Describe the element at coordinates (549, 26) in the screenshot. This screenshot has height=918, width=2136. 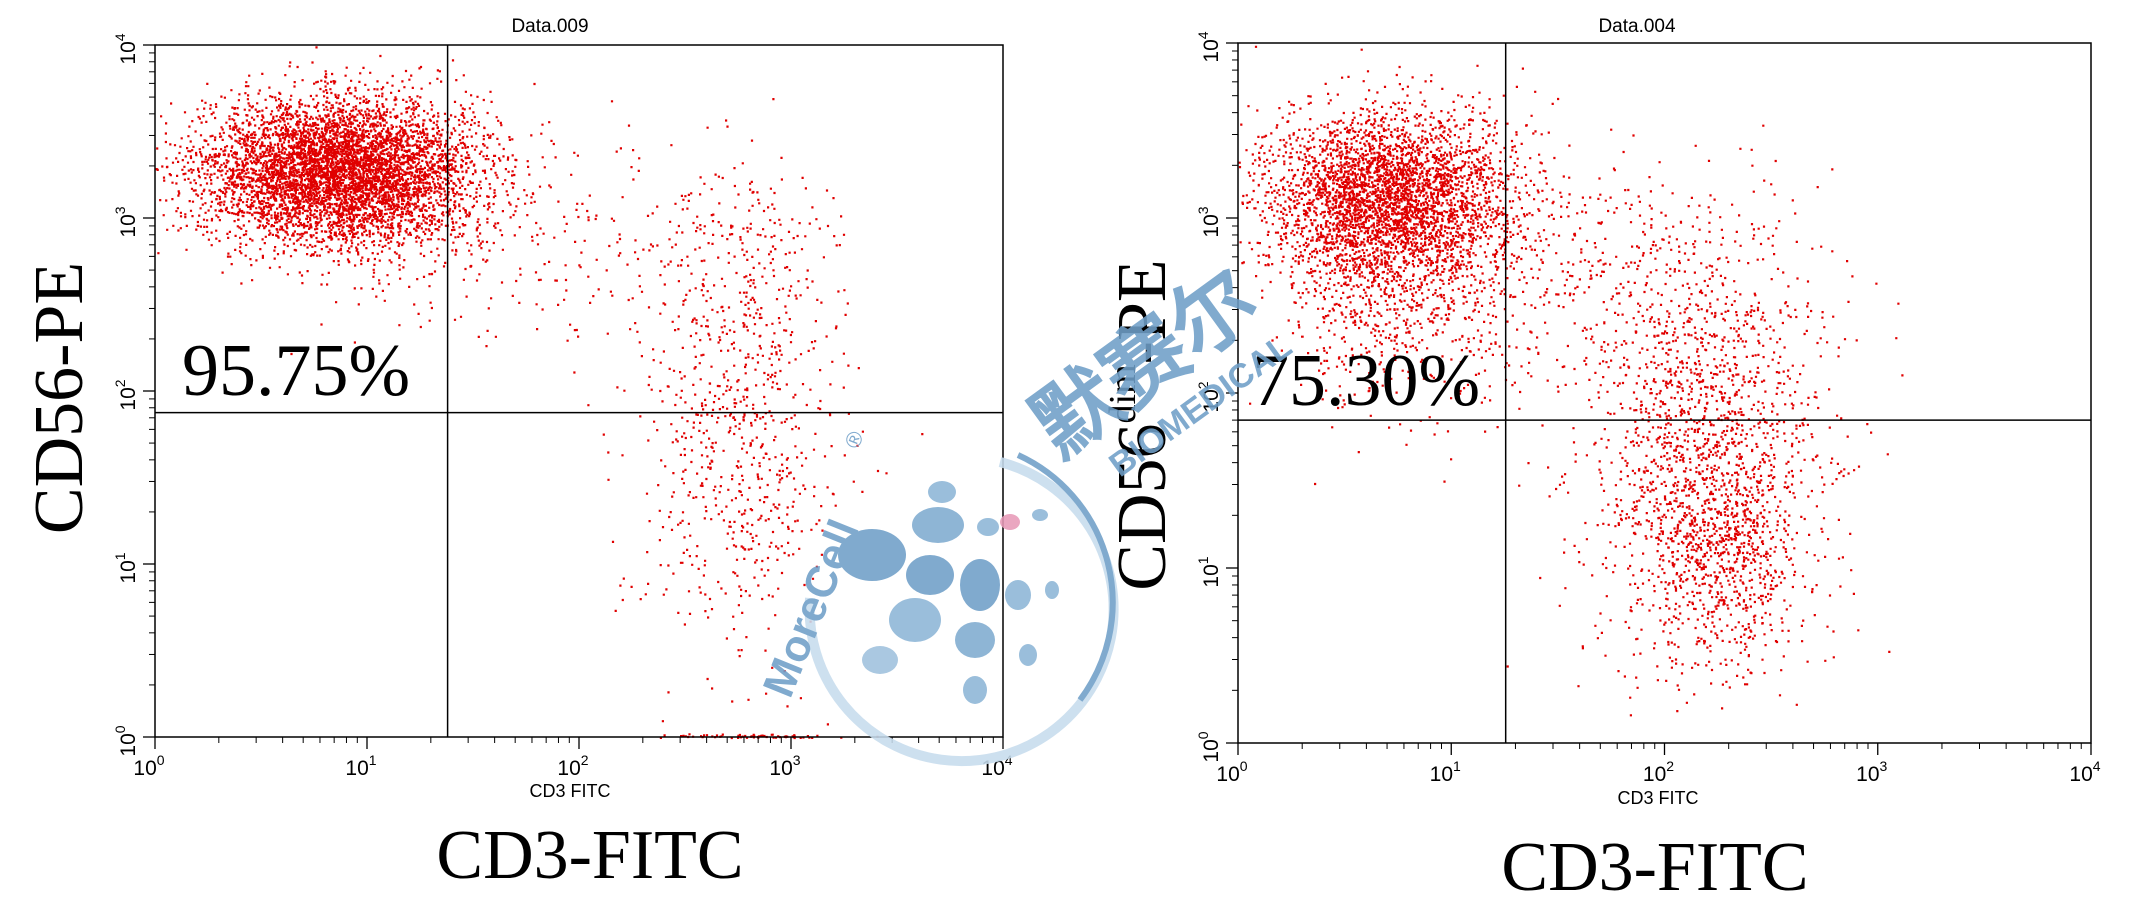
I see `plot-title: Data.009` at that location.